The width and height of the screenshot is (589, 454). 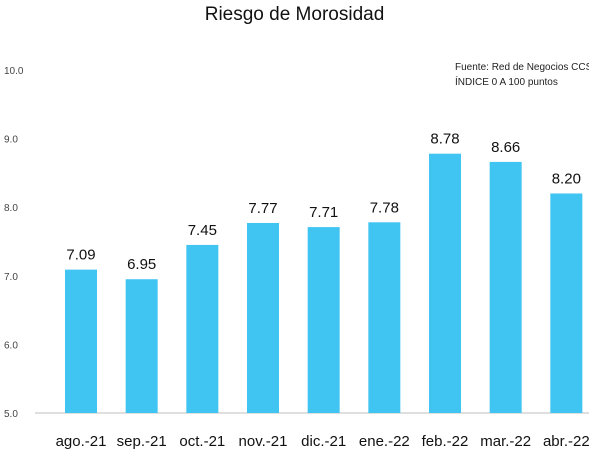 What do you see at coordinates (522, 67) in the screenshot?
I see `source-line-1: Fuente: Red de Negocios CCS` at bounding box center [522, 67].